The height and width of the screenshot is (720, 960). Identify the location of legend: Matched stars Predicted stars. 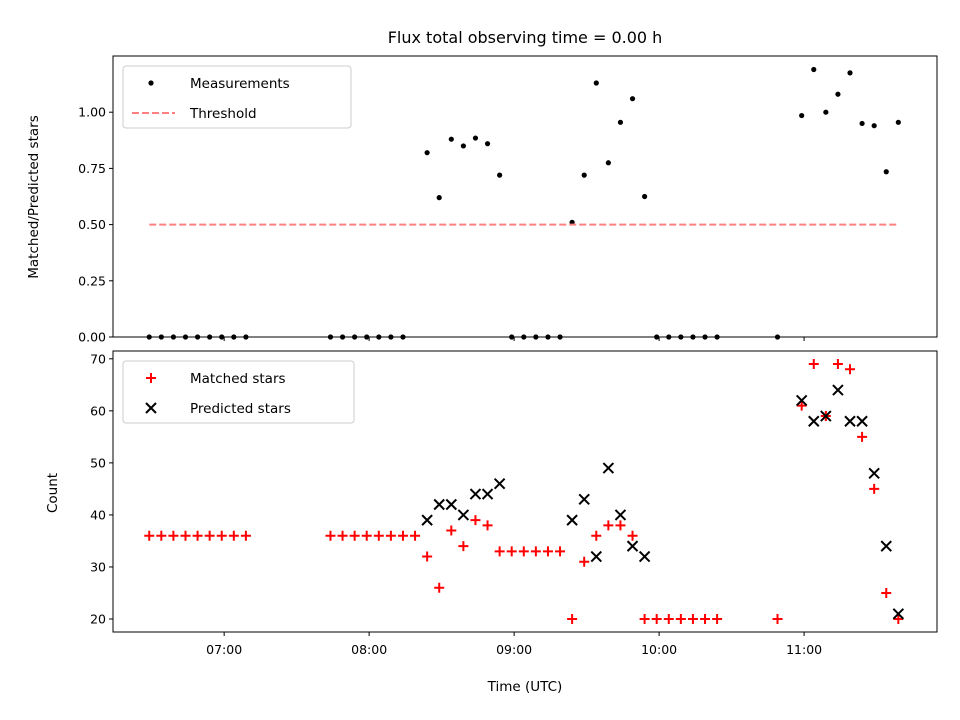
(238, 392).